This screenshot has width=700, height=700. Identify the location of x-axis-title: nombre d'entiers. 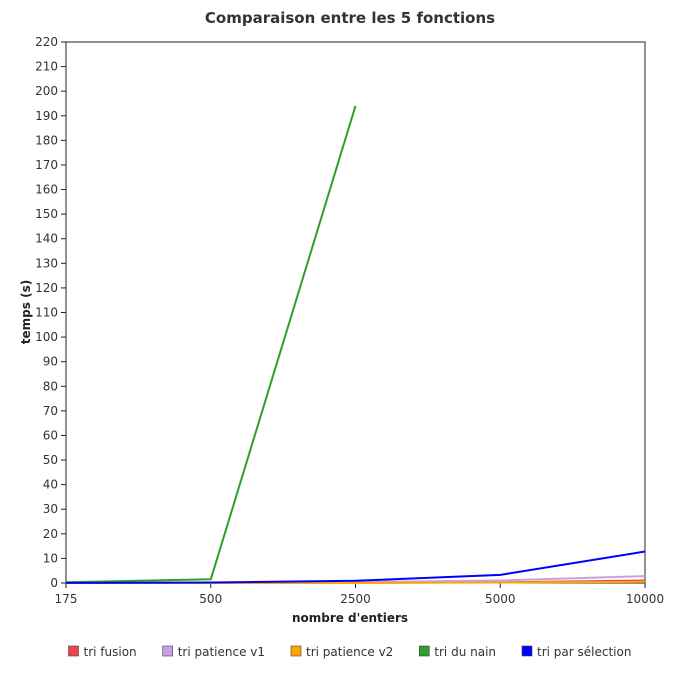
(350, 618).